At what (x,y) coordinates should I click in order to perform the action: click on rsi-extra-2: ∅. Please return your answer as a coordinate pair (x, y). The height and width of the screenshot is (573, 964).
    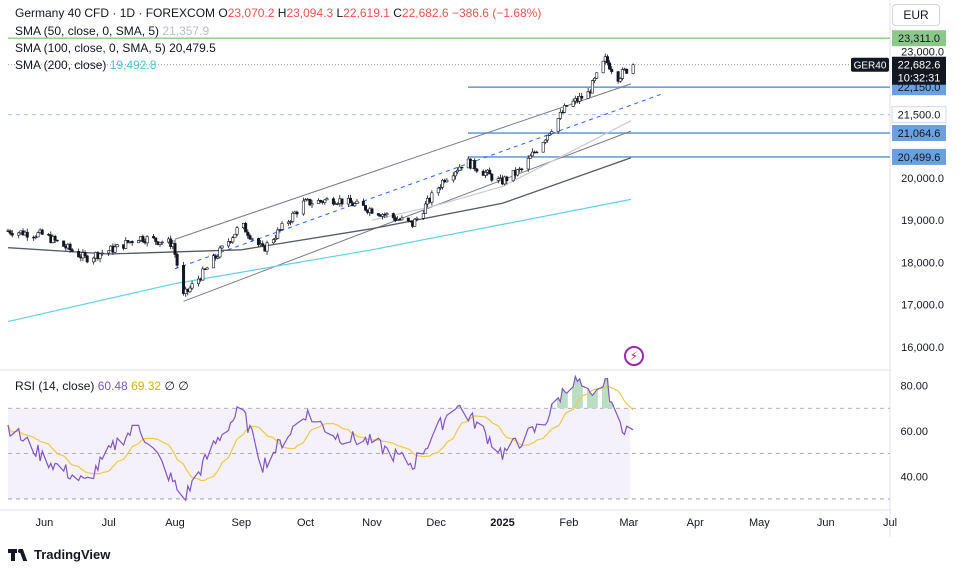
    Looking at the image, I should click on (183, 386).